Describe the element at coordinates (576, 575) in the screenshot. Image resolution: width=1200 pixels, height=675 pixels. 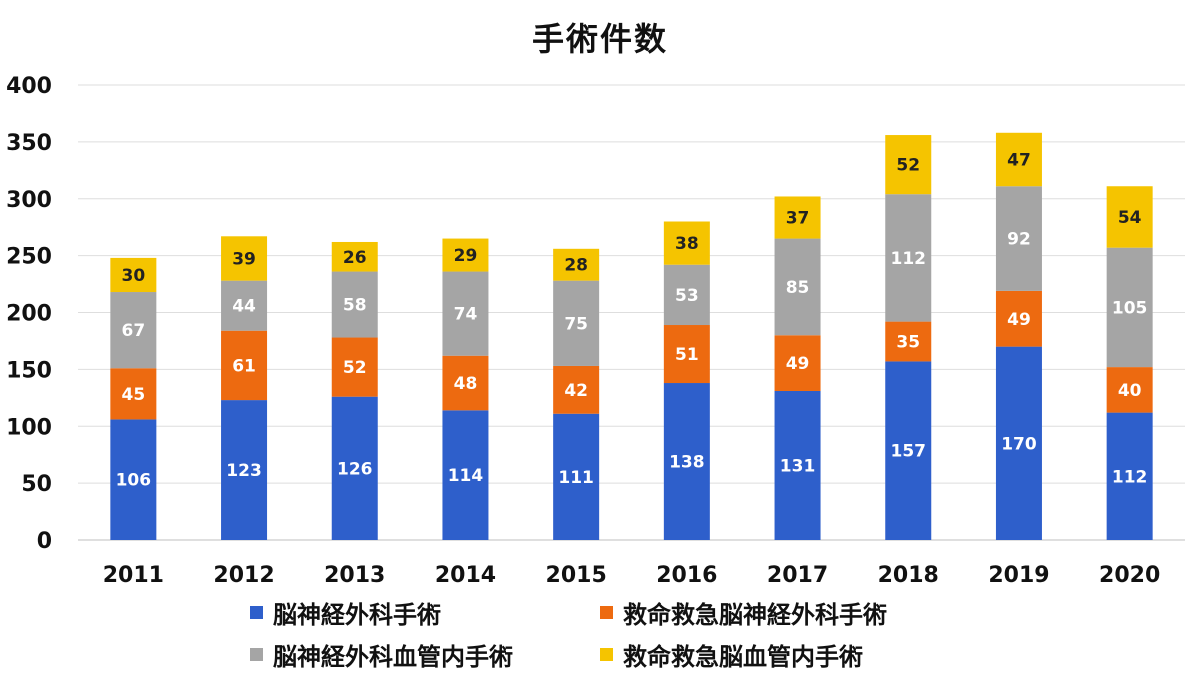
I see `x-tick-label: 2015` at that location.